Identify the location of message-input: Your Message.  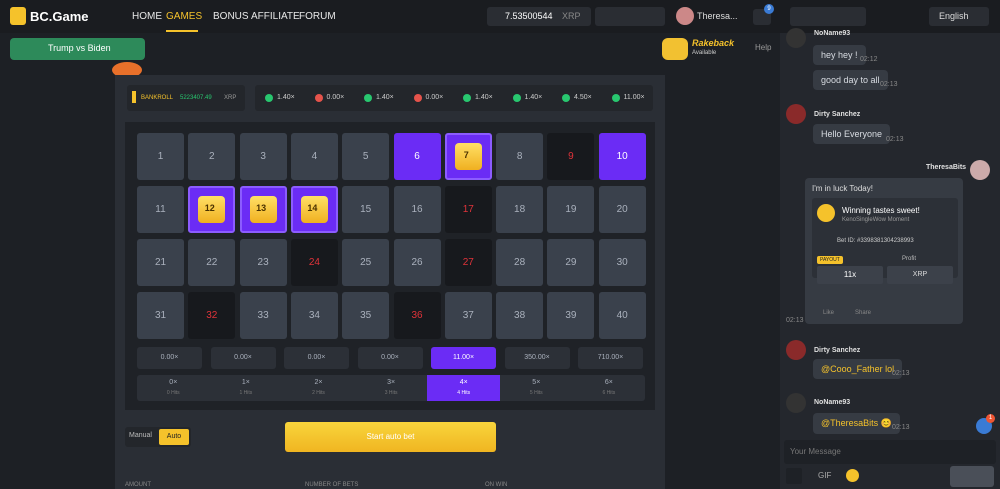
(890, 452).